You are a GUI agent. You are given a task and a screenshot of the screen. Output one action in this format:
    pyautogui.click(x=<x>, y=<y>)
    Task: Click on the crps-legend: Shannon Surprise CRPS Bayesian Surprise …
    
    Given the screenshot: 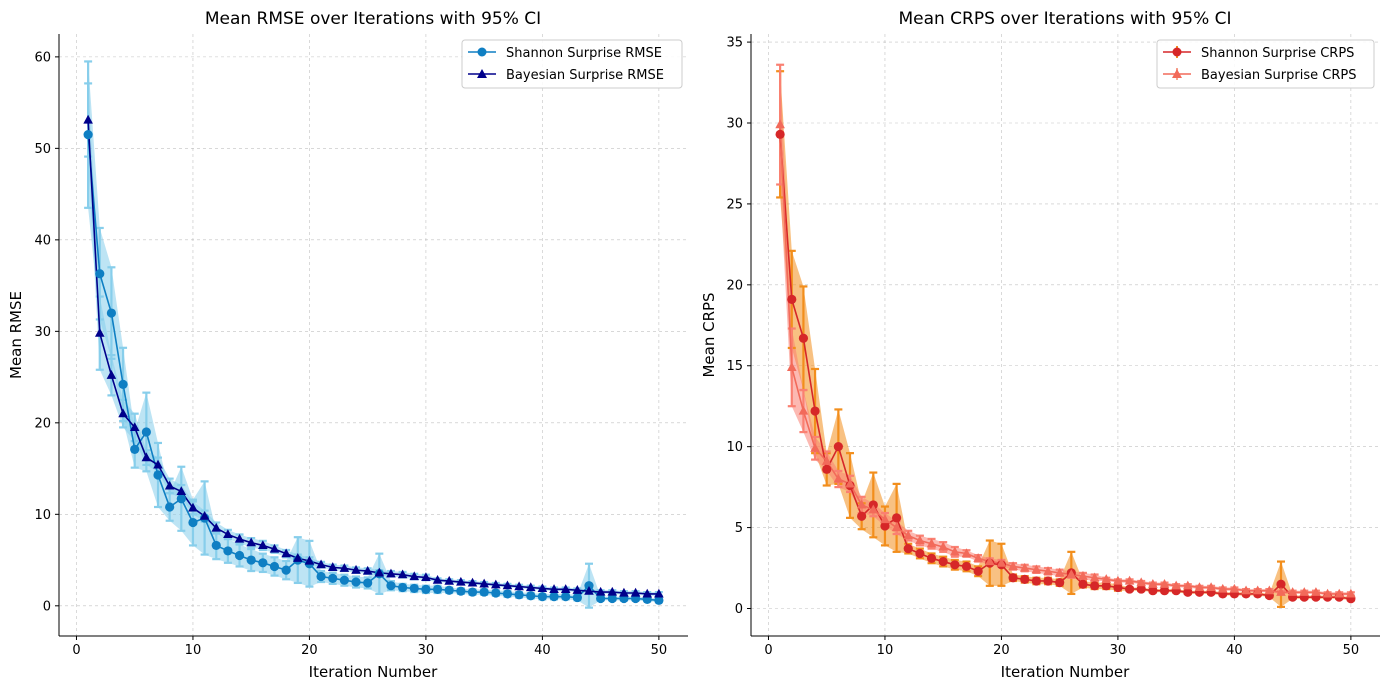 What is the action you would take?
    pyautogui.click(x=1265, y=64)
    